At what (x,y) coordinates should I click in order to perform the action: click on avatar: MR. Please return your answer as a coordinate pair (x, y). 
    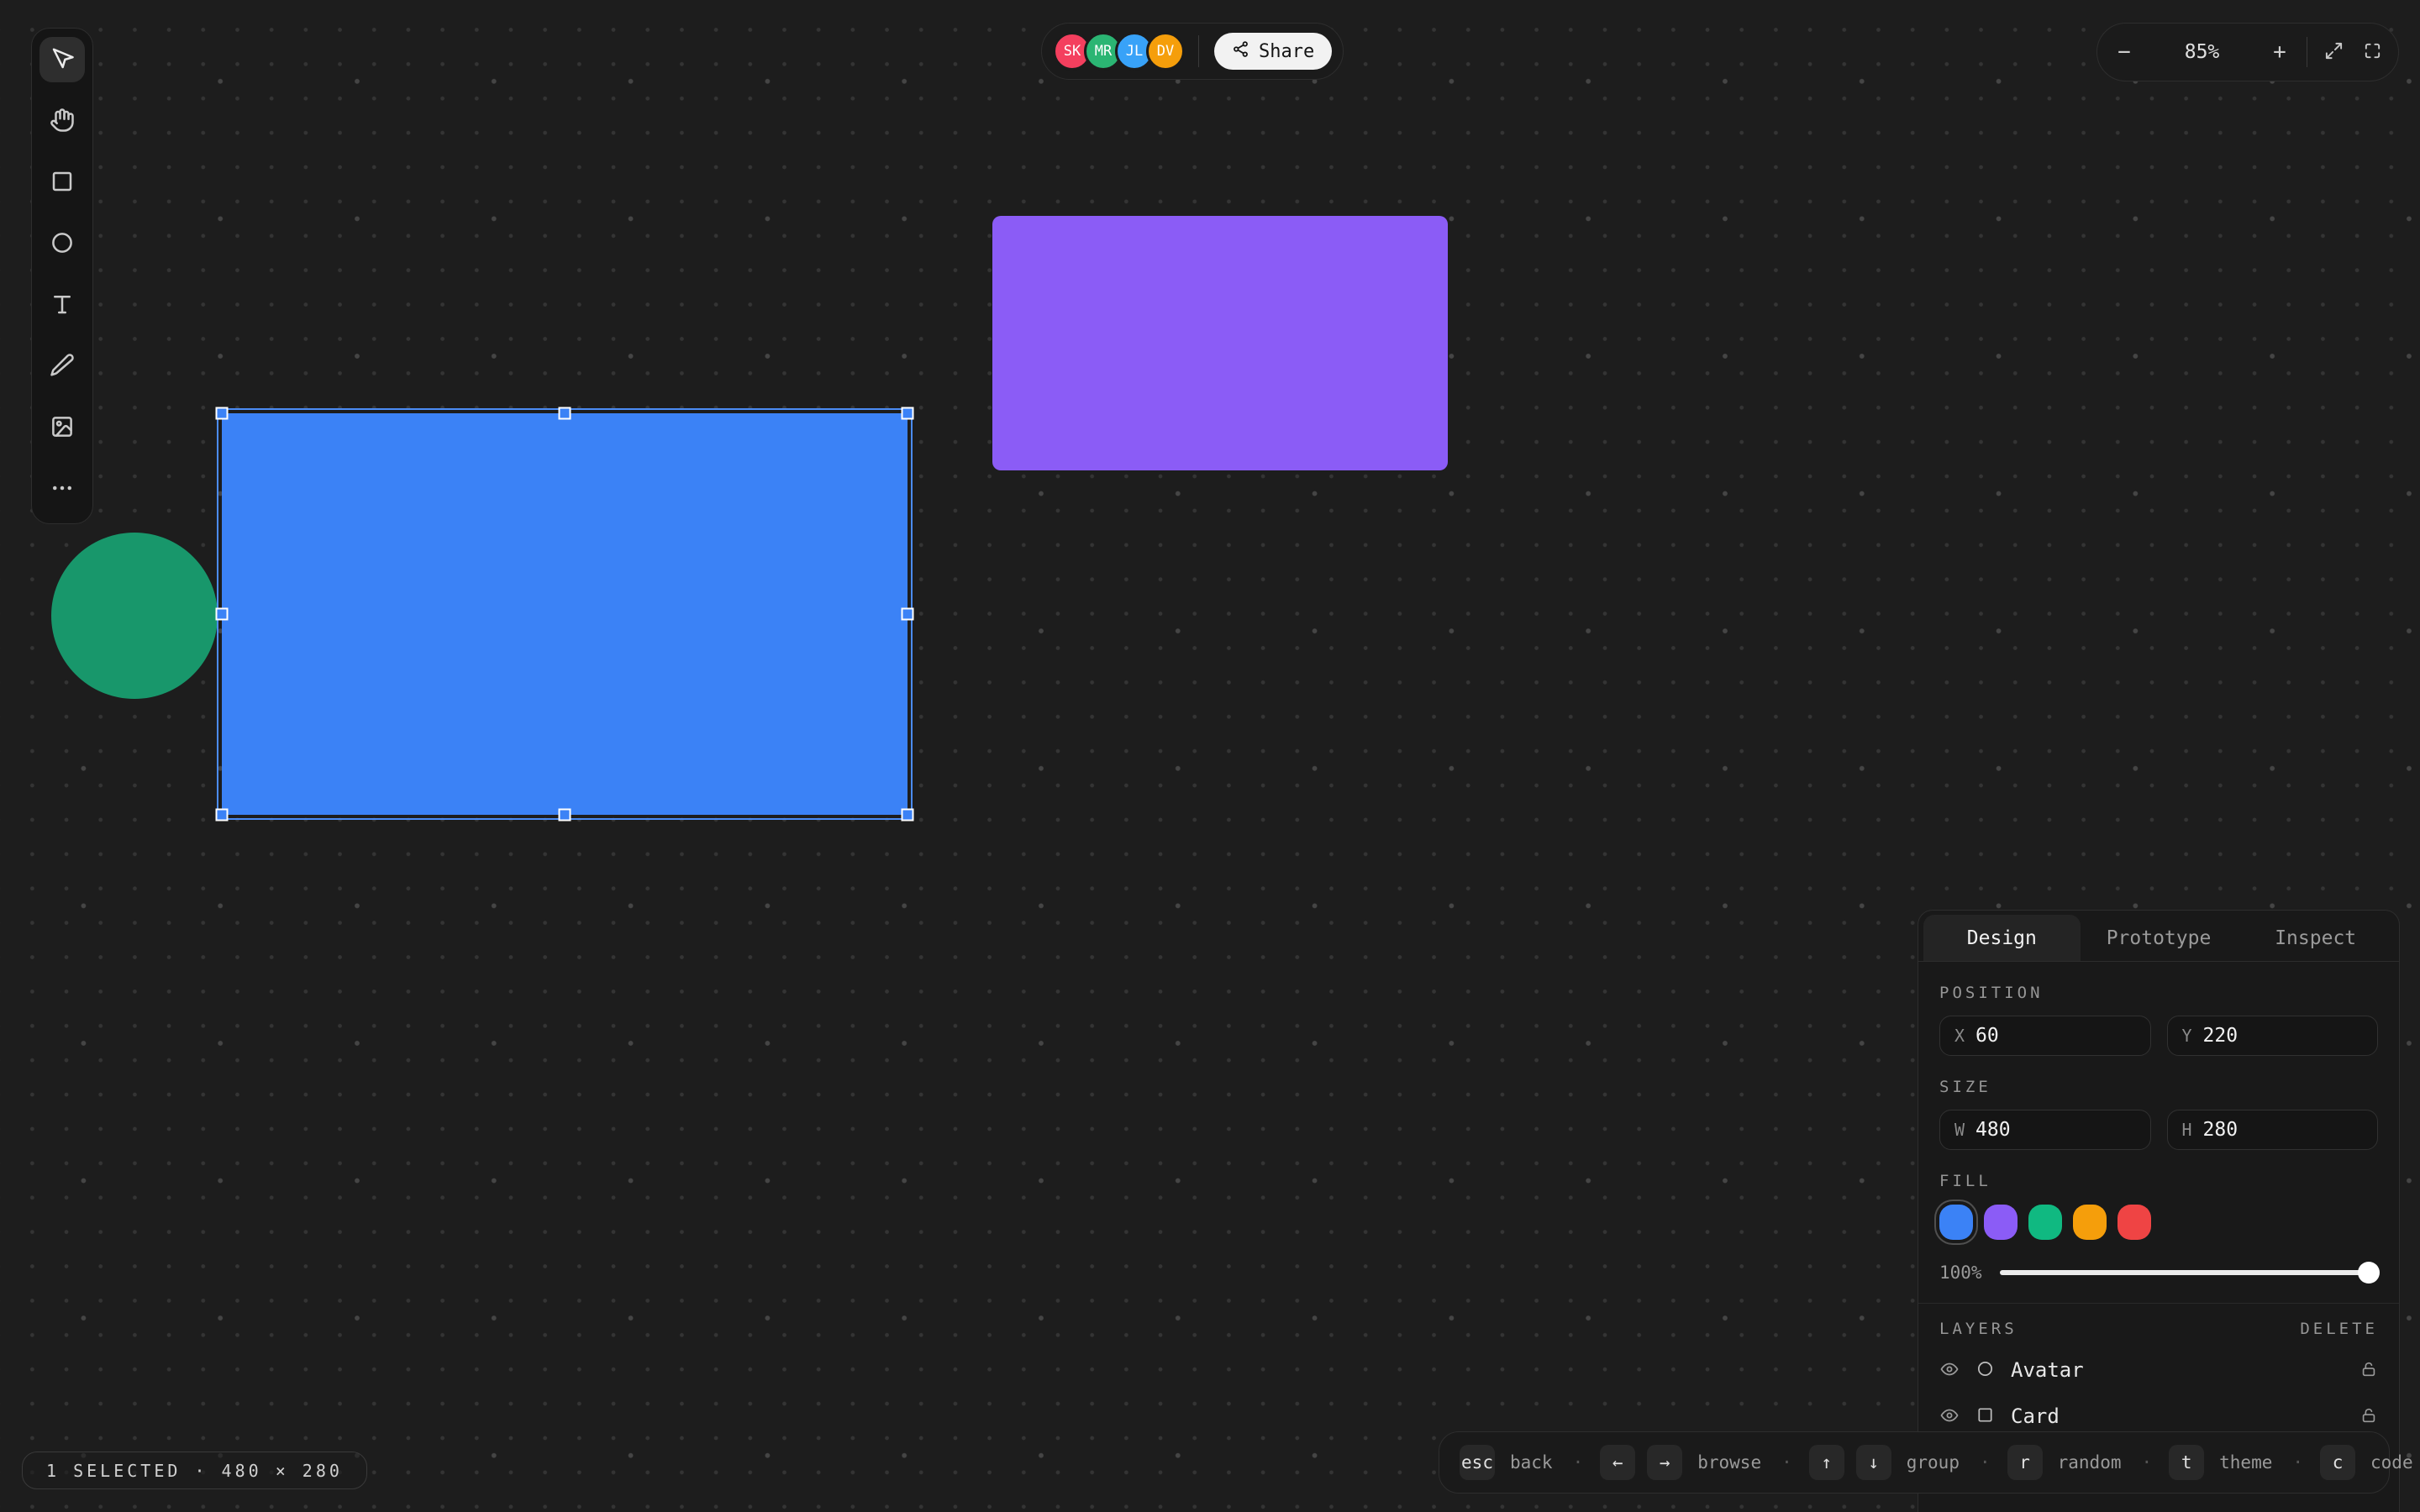
    Looking at the image, I should click on (1104, 51).